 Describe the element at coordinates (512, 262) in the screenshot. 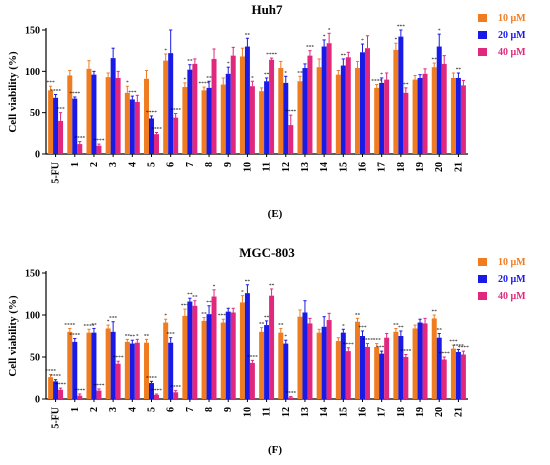

I see `legend-label-0: 10 μM` at that location.